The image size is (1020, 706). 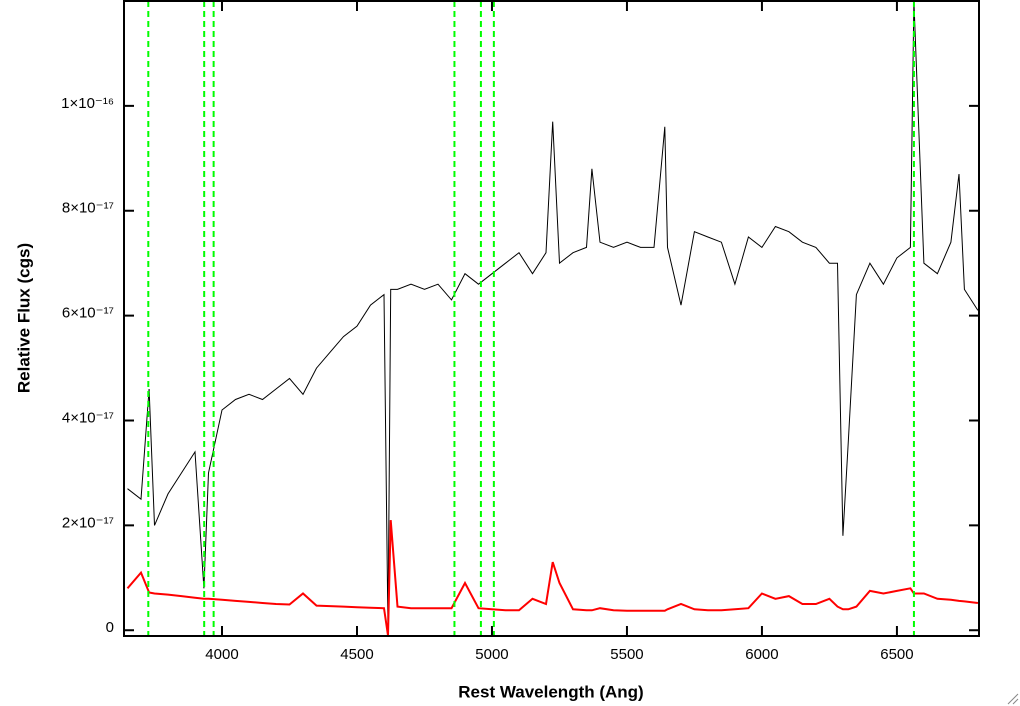 What do you see at coordinates (552, 578) in the screenshot?
I see `spectrum-line` at bounding box center [552, 578].